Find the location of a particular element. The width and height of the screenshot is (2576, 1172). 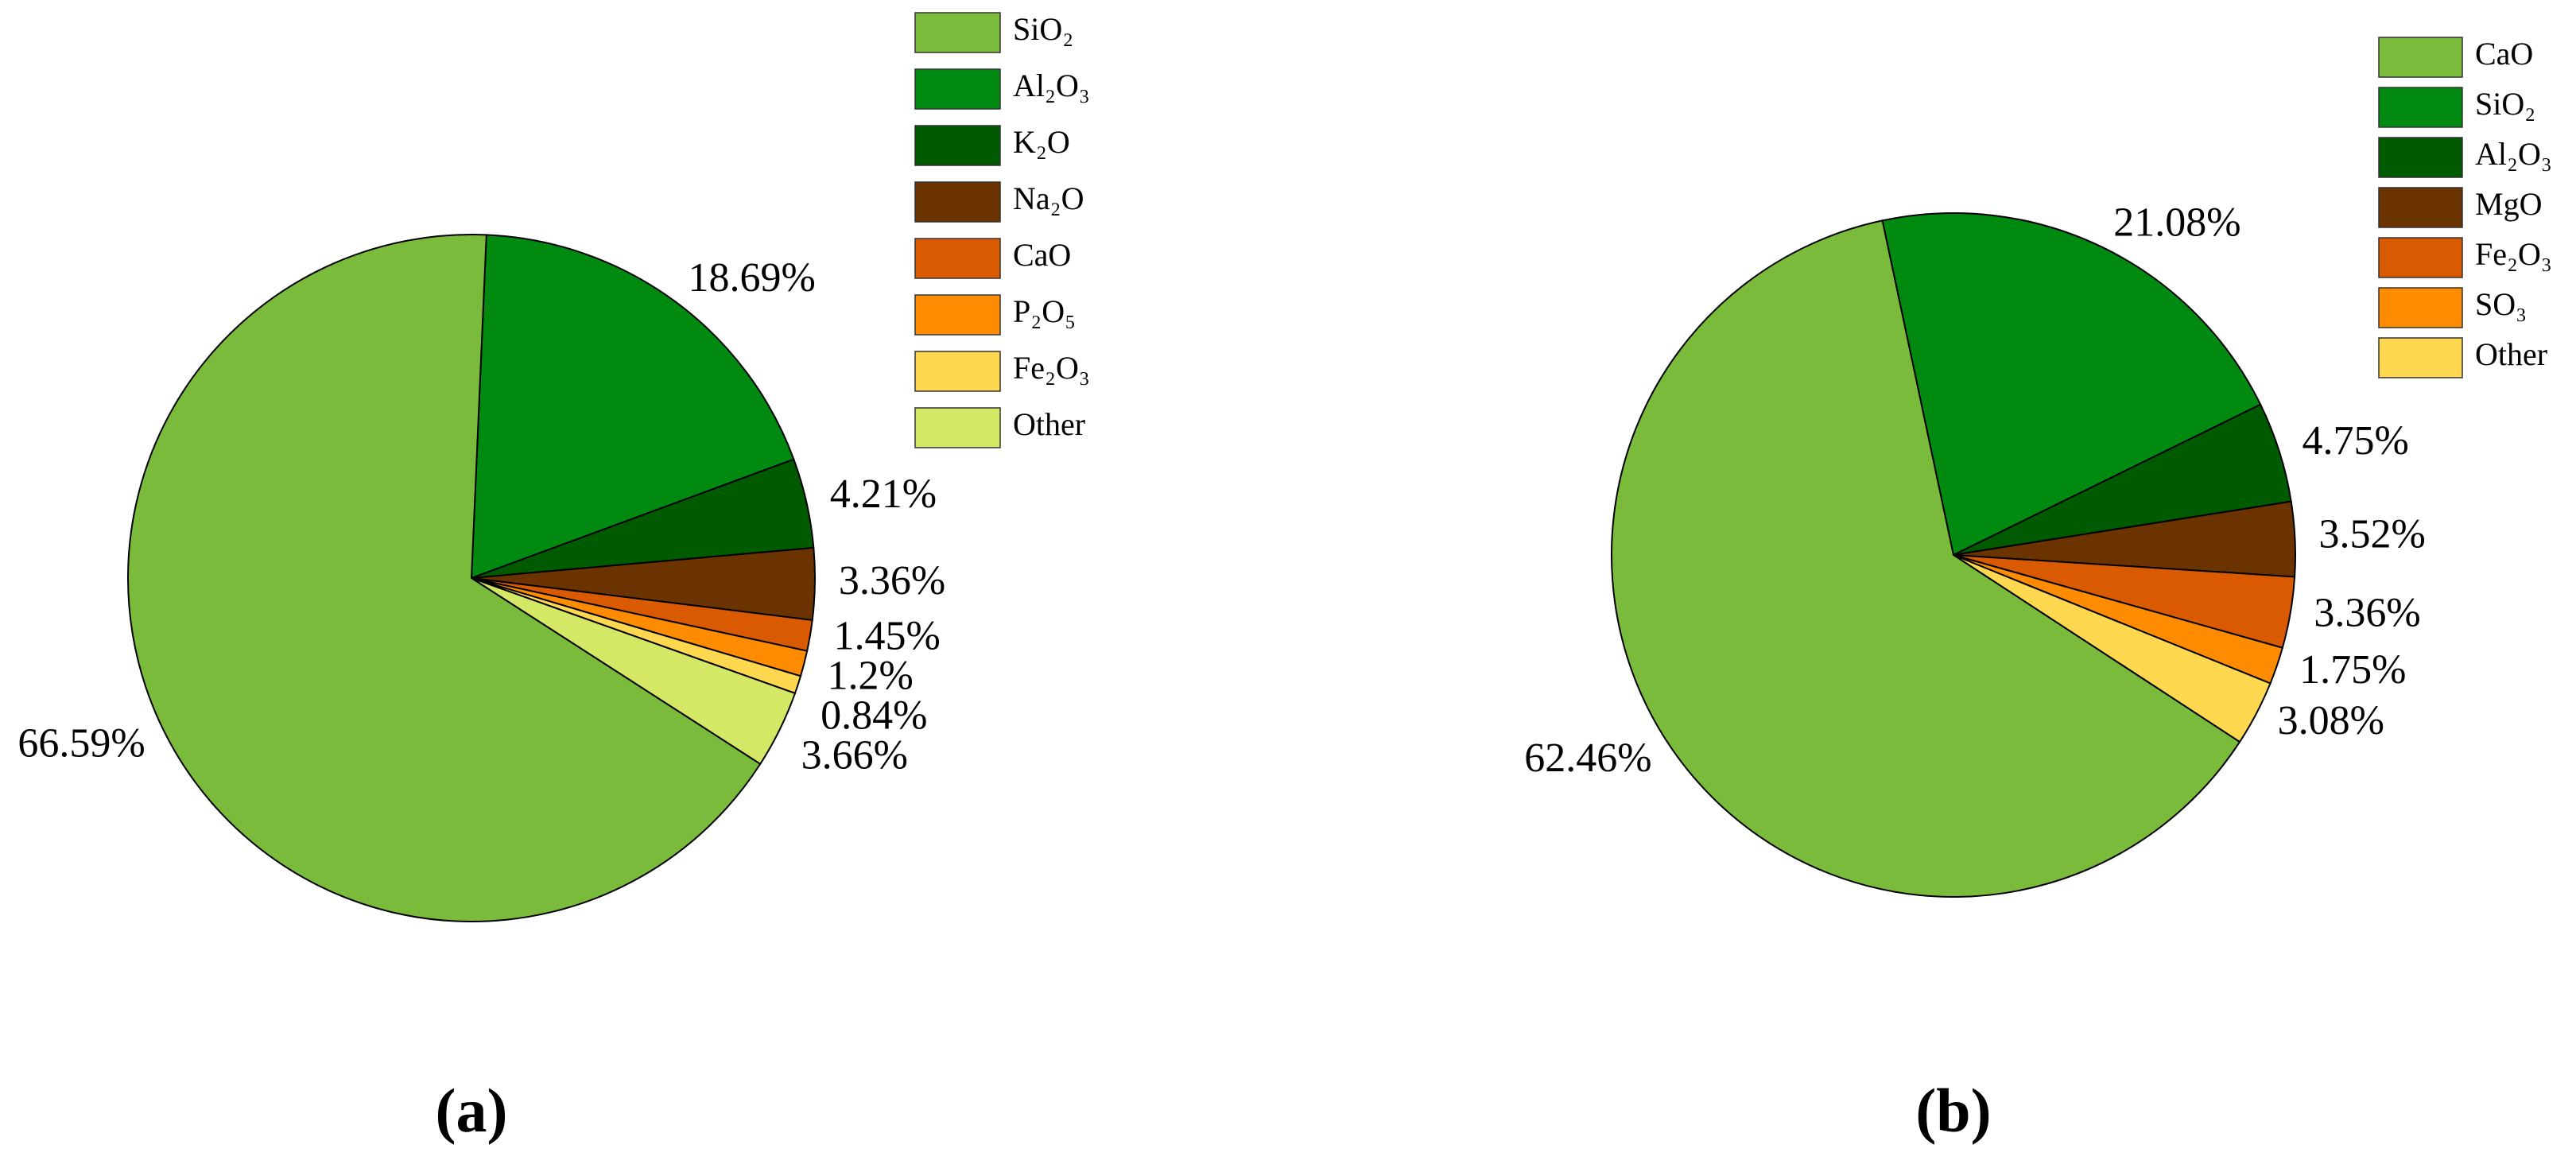

data-label: 62.46% is located at coordinates (1587, 758).